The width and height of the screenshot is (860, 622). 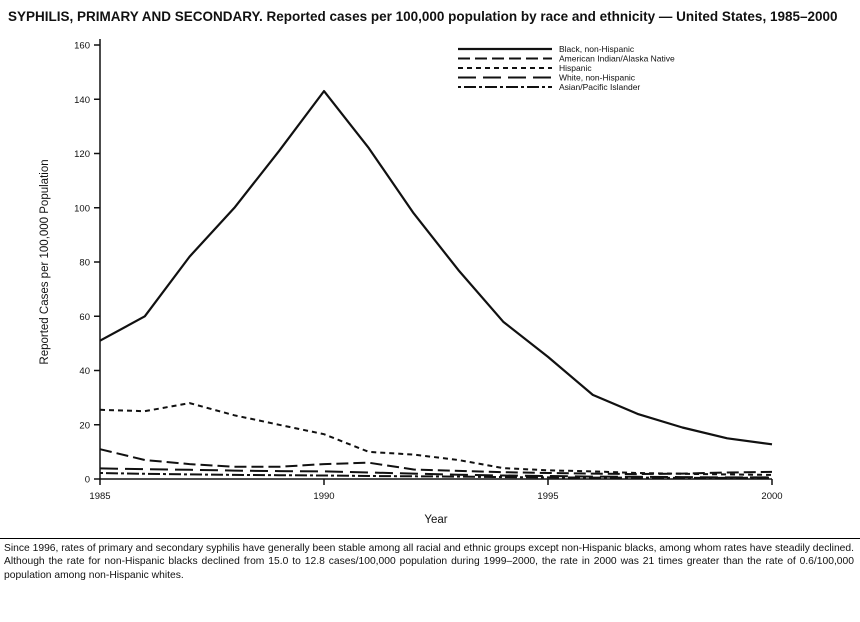 What do you see at coordinates (45, 261) in the screenshot?
I see `y-axis-label: Reported Cases per 100,000 Population` at bounding box center [45, 261].